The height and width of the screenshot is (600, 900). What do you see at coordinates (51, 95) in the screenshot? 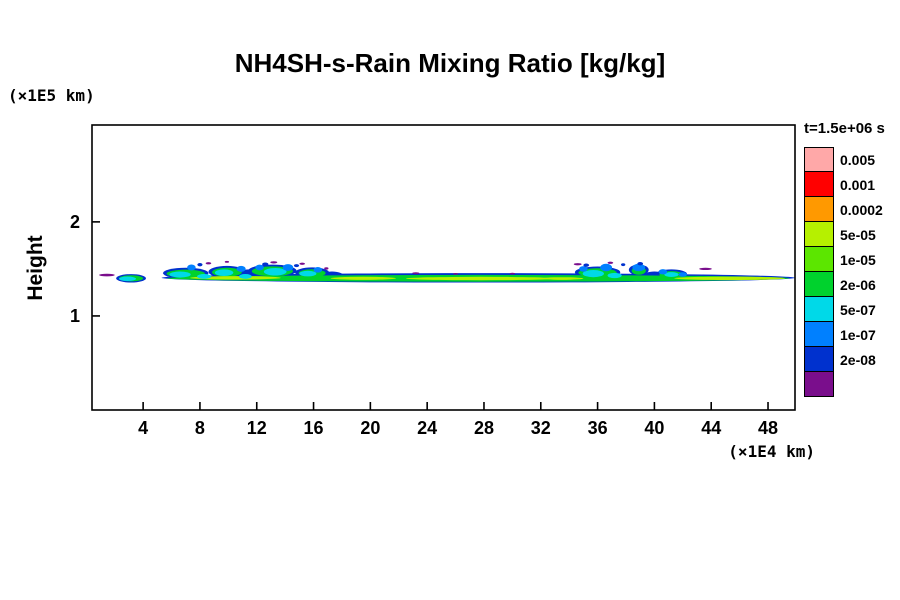
I see `y-axis-unit: (×1E5 km)` at bounding box center [51, 95].